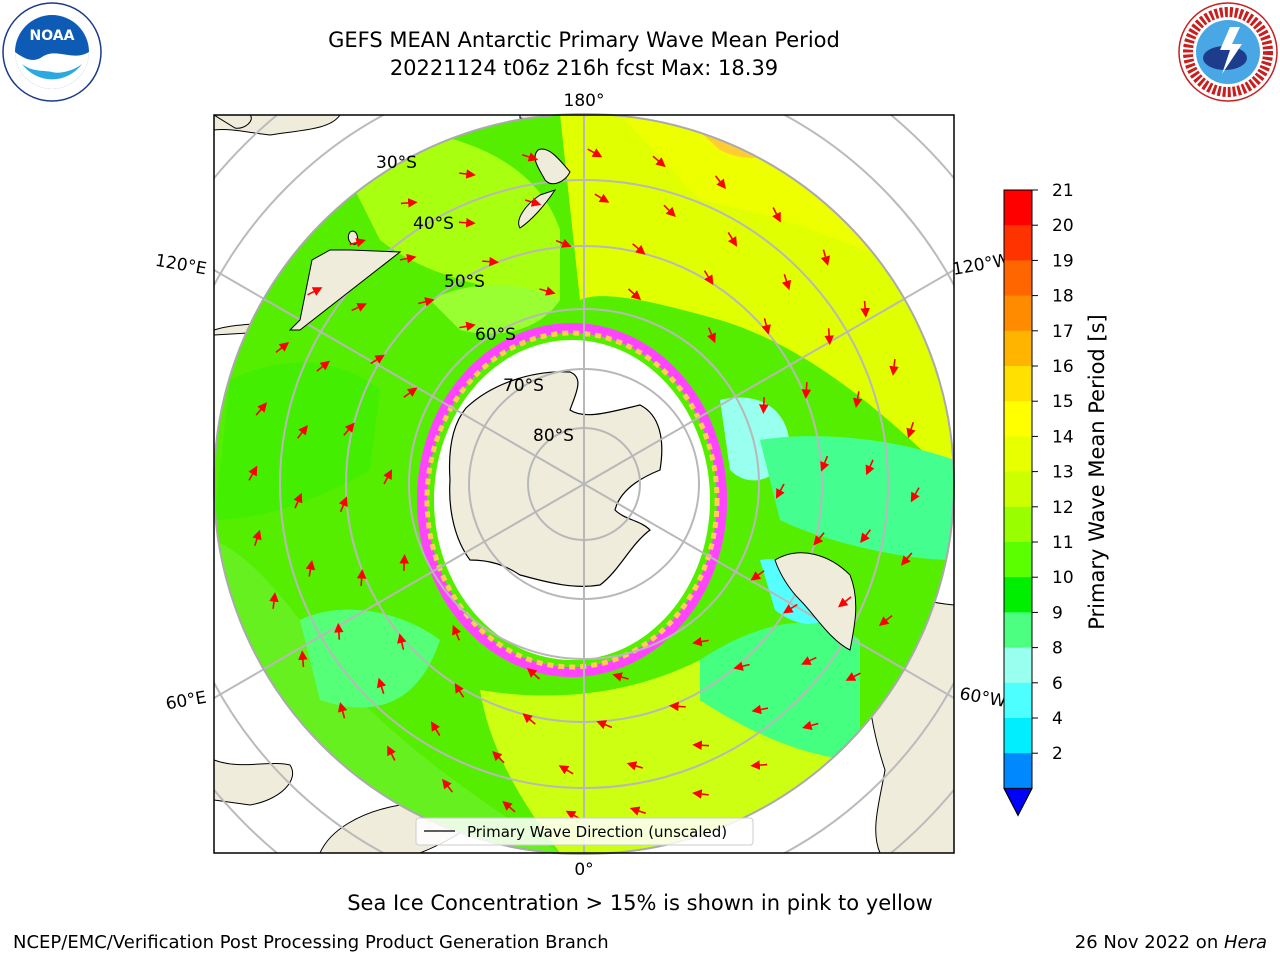 The image size is (1280, 960). I want to click on colorbar-tick-label: 8, so click(1057, 649).